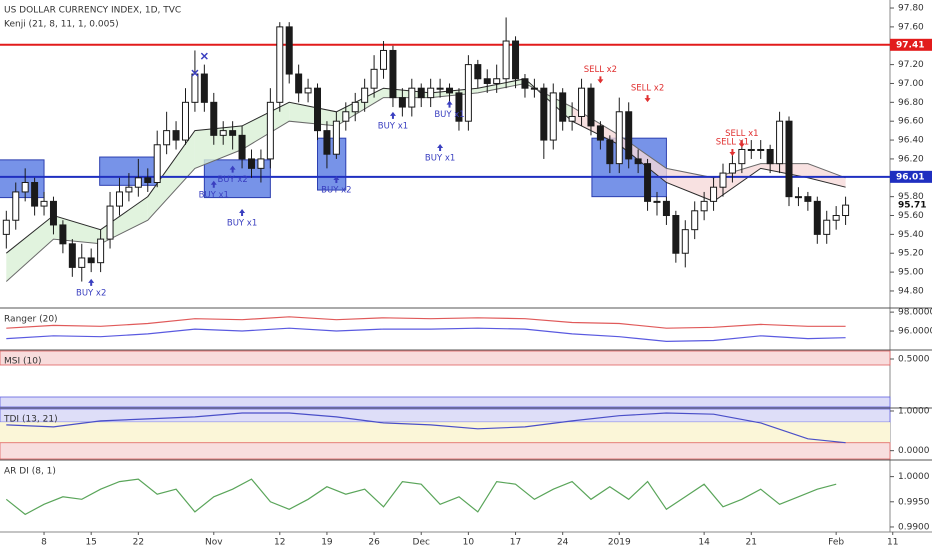 The height and width of the screenshot is (550, 932). Describe the element at coordinates (336, 191) in the screenshot. I see `signal-label: BUY x2` at that location.